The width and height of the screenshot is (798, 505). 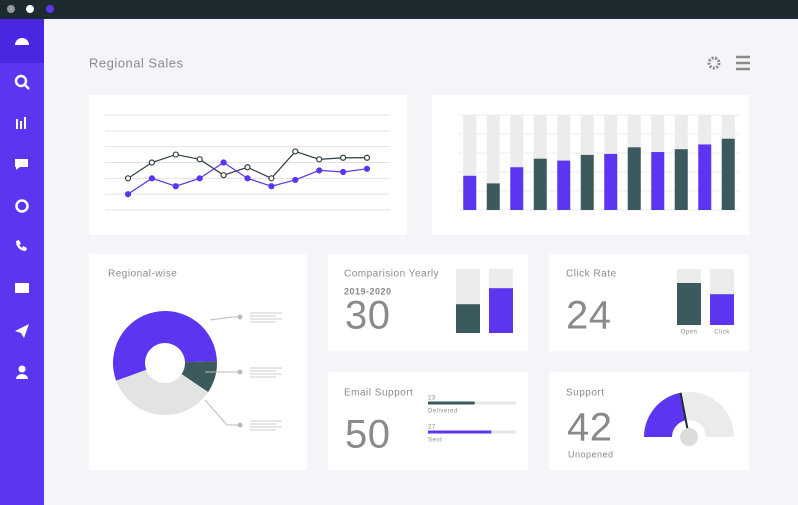 What do you see at coordinates (435, 441) in the screenshot?
I see `progress-label: Sent` at bounding box center [435, 441].